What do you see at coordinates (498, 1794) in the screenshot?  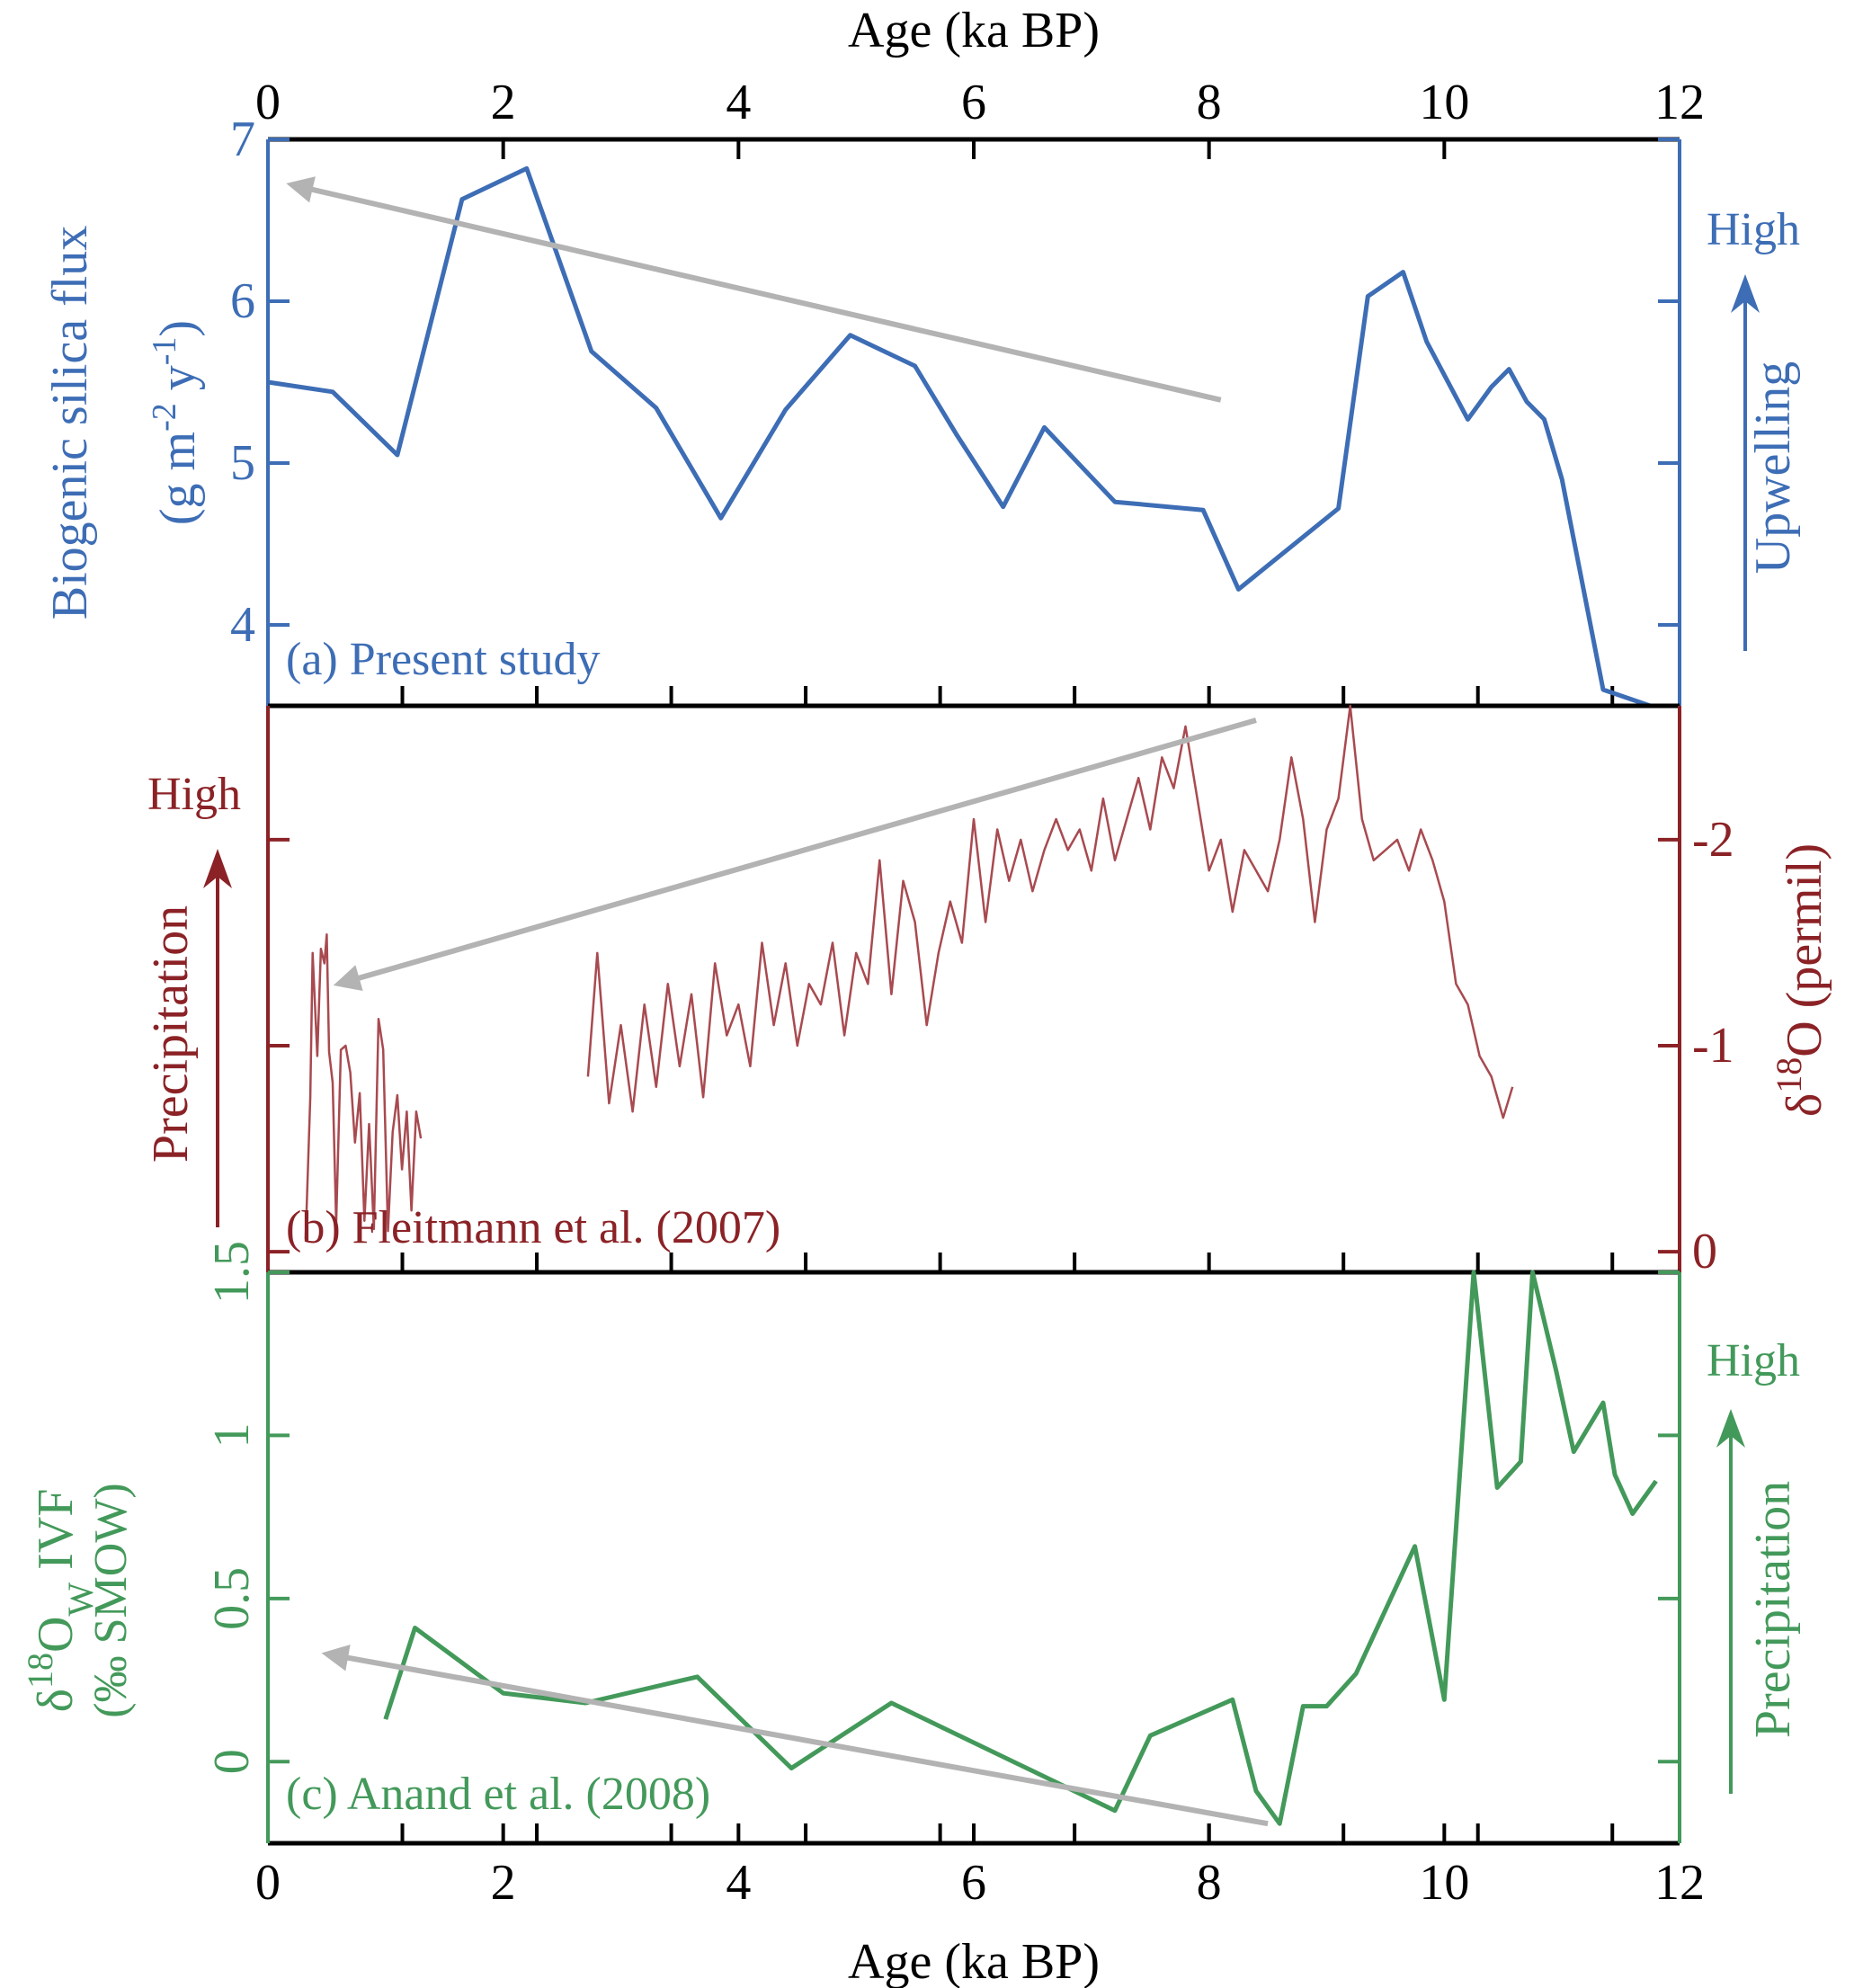 I see `panel-c-label: (c) Anand et al. (2008)` at bounding box center [498, 1794].